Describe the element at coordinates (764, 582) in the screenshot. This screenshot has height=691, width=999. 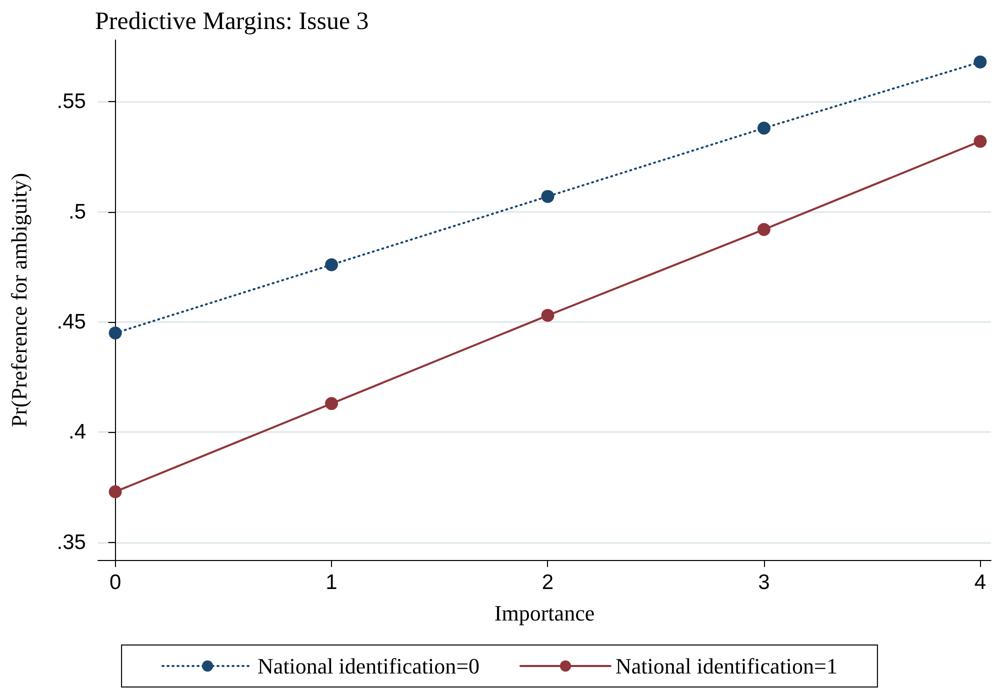
I see `x-tick-label: 3` at that location.